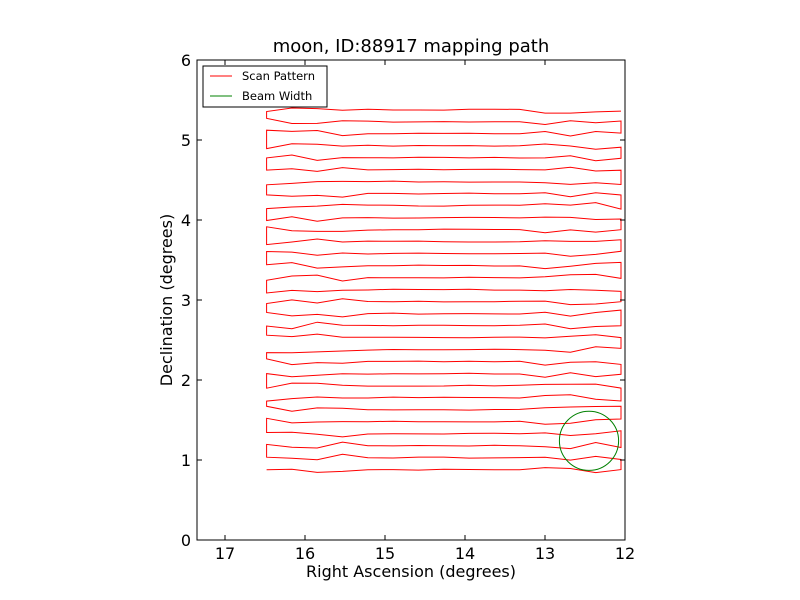 This screenshot has width=800, height=600. What do you see at coordinates (305, 553) in the screenshot?
I see `x-tick-label: 16` at bounding box center [305, 553].